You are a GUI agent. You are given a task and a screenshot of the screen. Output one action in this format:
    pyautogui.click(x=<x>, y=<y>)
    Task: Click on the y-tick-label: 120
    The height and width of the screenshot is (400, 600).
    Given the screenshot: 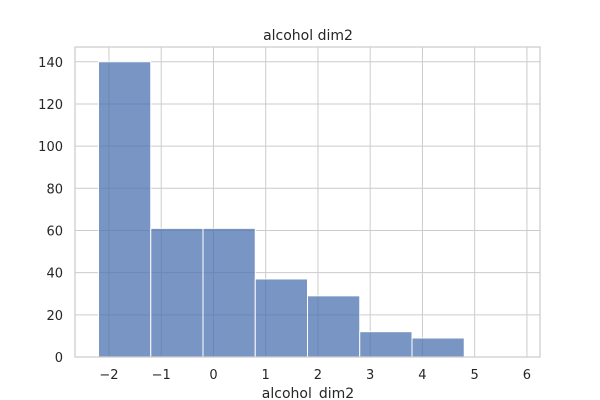 What is the action you would take?
    pyautogui.click(x=50, y=105)
    